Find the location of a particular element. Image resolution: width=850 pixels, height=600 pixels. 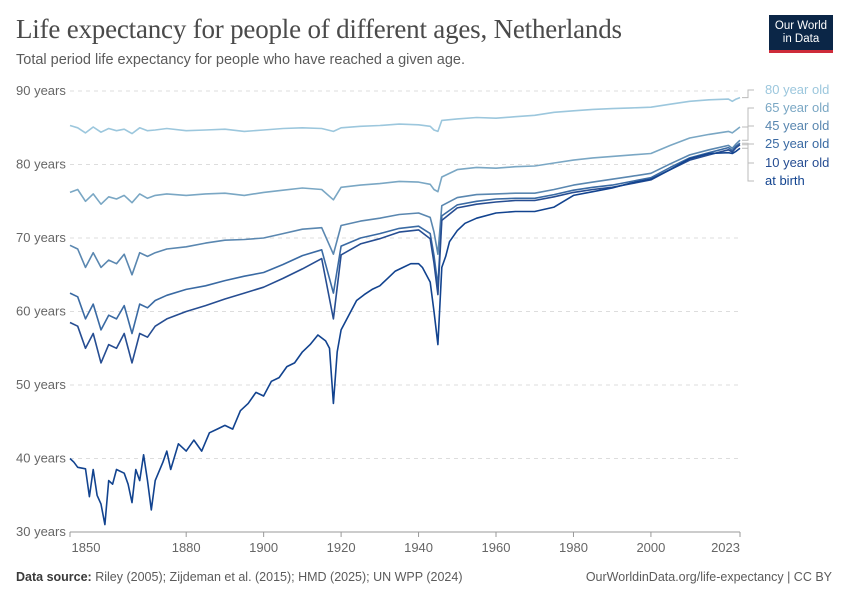

owid-logo: Our World in Data is located at coordinates (801, 34).